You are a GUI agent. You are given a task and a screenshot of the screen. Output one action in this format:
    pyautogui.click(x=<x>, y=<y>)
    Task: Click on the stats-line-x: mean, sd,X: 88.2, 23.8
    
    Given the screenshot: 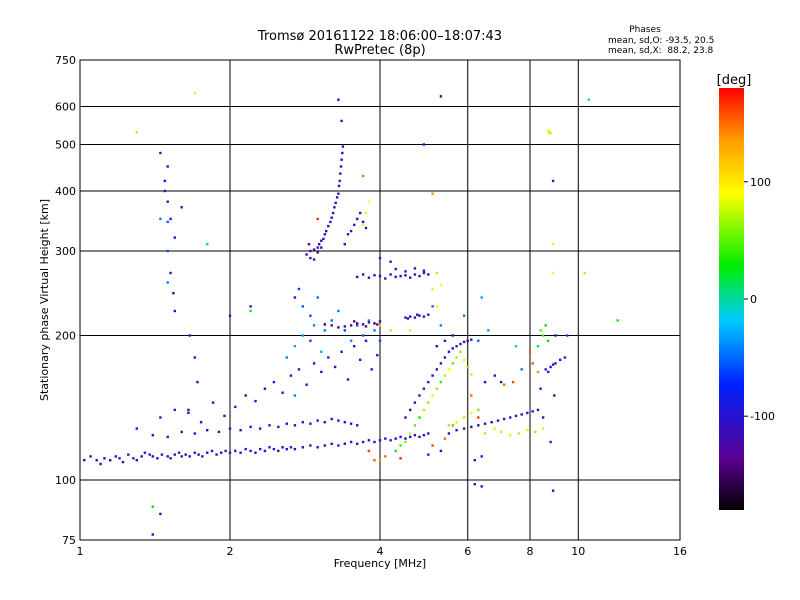 What is the action you would take?
    pyautogui.click(x=661, y=51)
    